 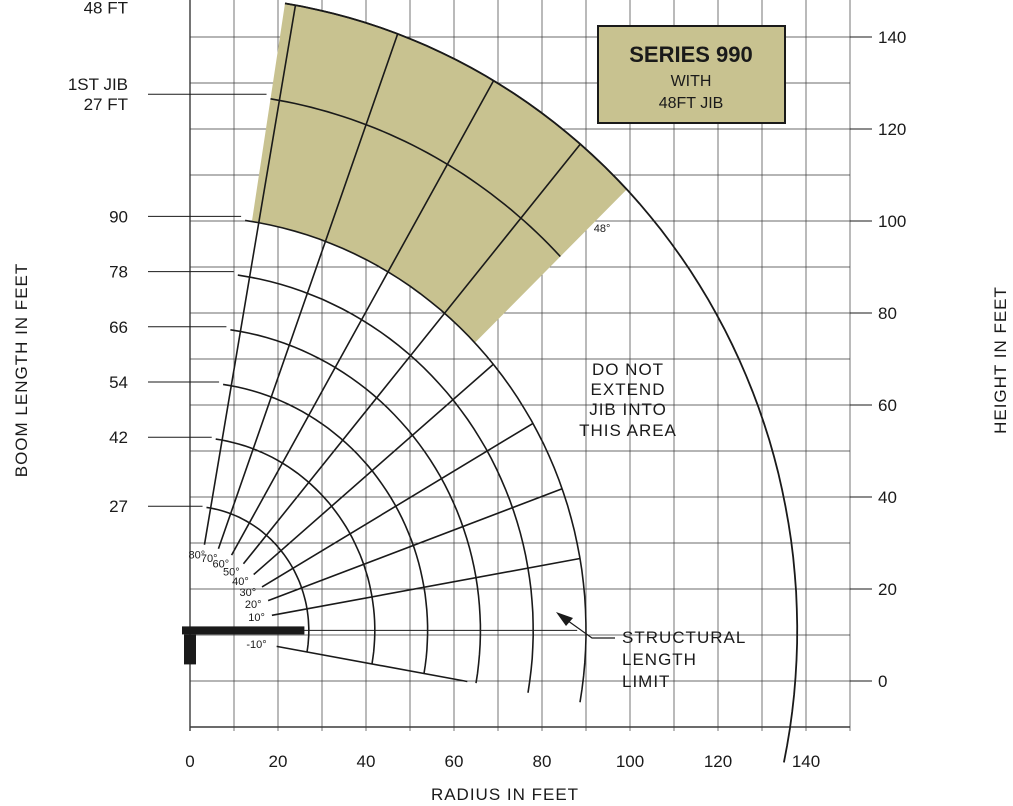 What do you see at coordinates (892, 129) in the screenshot?
I see `y-tick-label: 120` at bounding box center [892, 129].